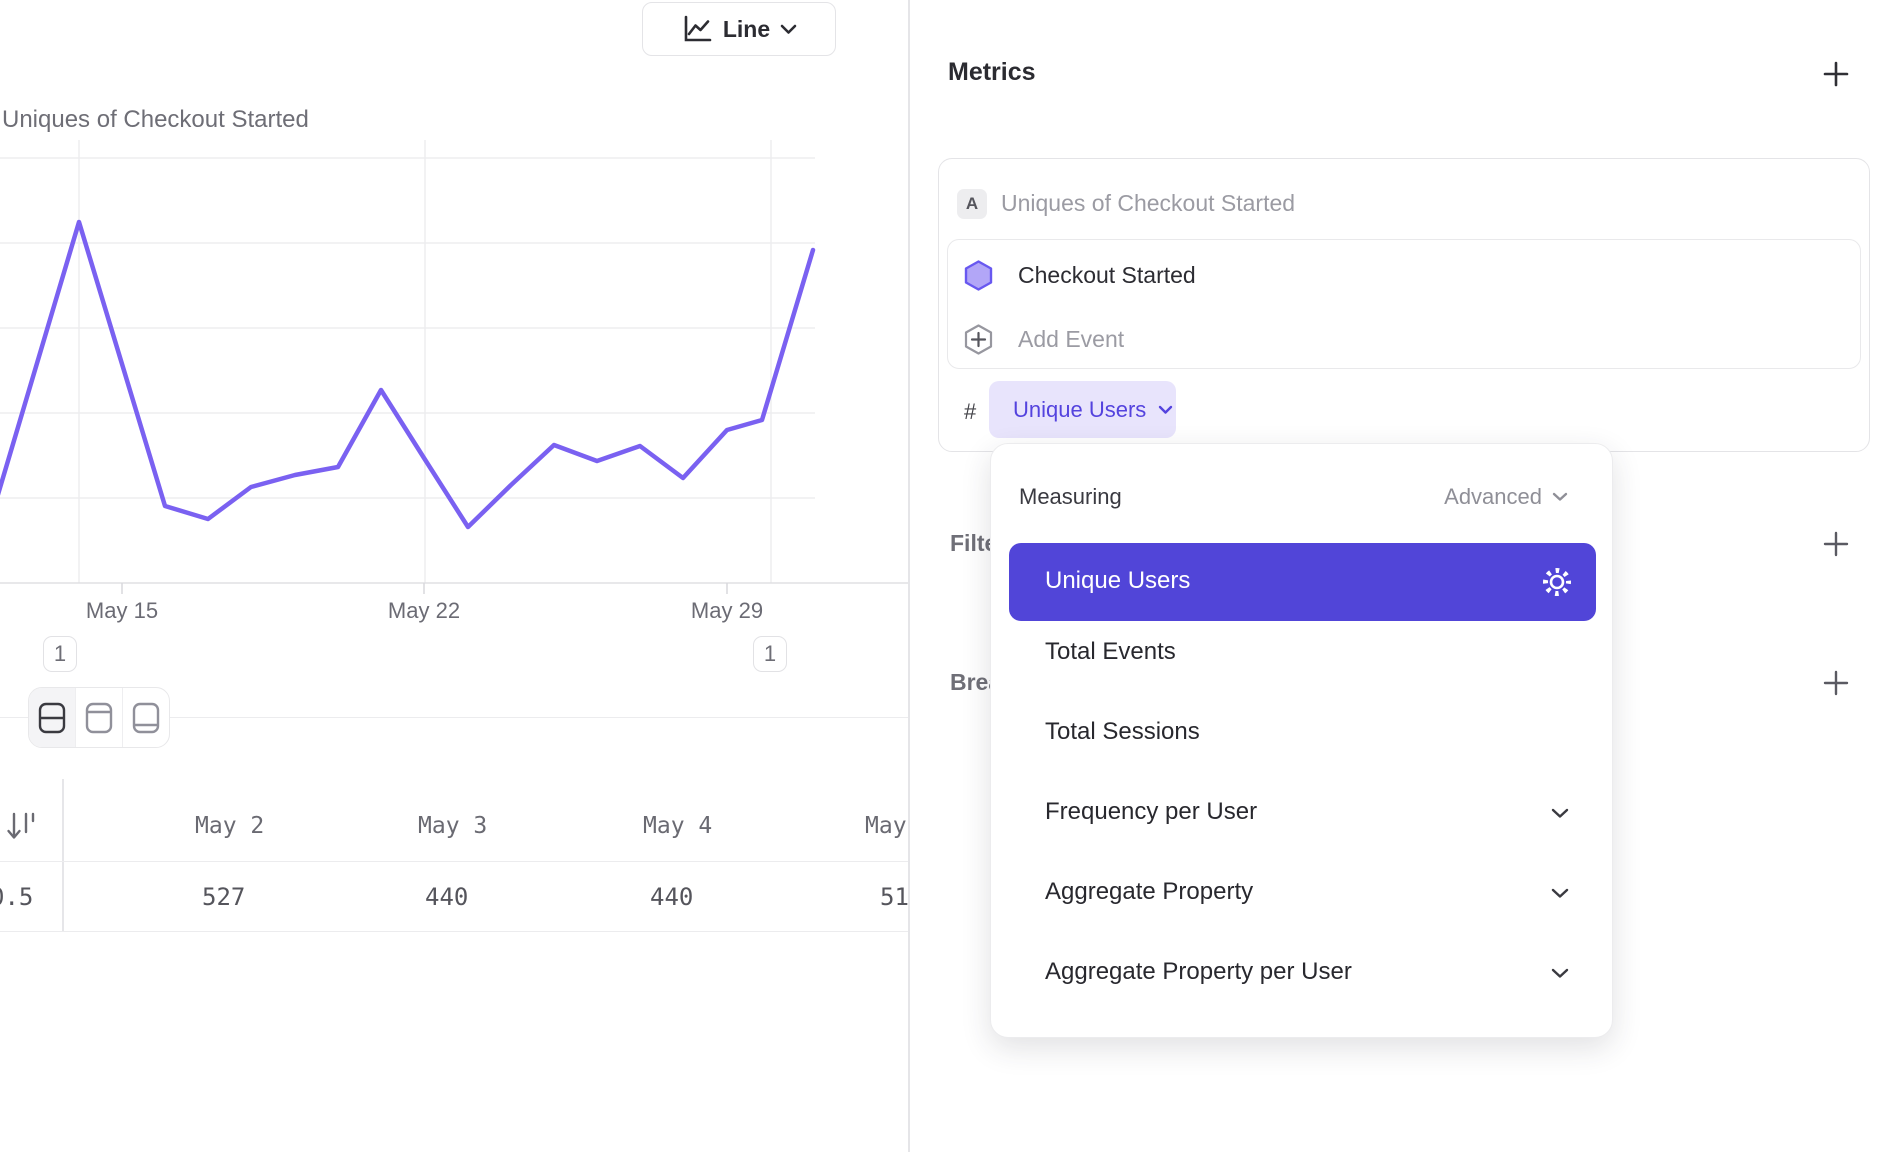  Describe the element at coordinates (909, 576) in the screenshot. I see `pane-divider` at that location.